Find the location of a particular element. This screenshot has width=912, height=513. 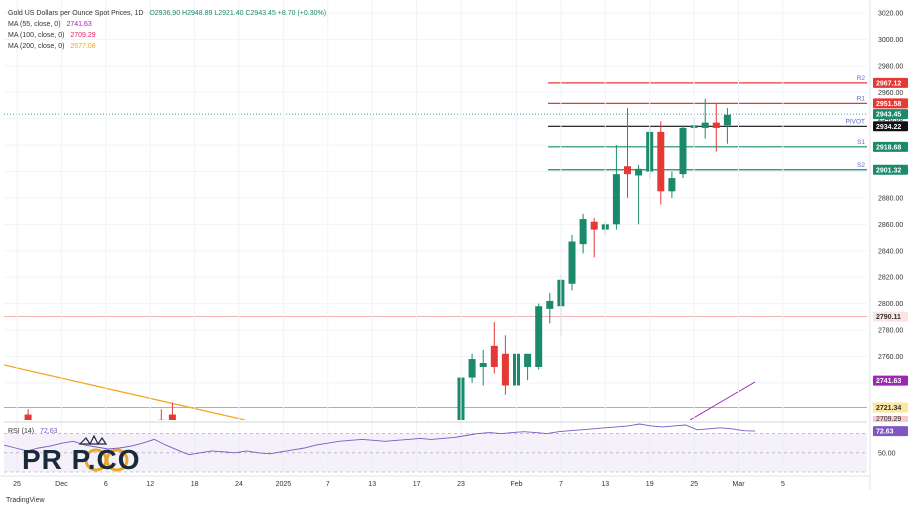

x-tick-label: 19 is located at coordinates (650, 484).